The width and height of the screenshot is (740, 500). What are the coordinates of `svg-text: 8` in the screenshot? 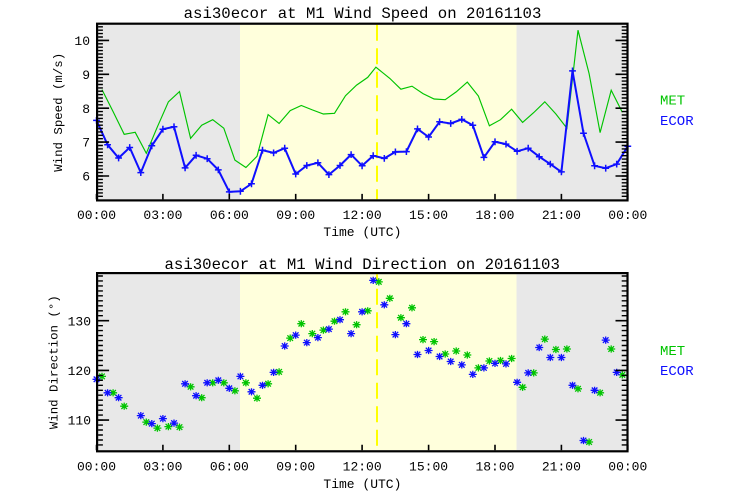 It's located at (86, 109).